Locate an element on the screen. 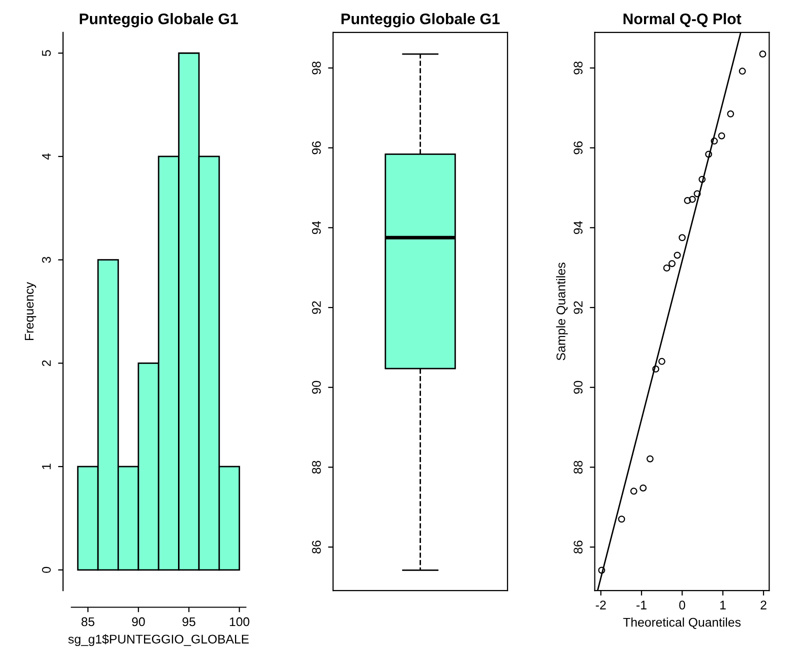 The width and height of the screenshot is (793, 649). y-tick-label: 3 is located at coordinates (46, 259).